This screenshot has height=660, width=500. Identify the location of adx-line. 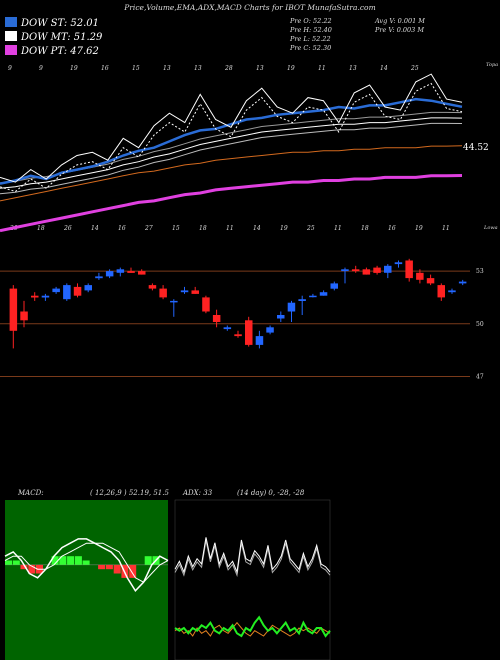
(252, 555).